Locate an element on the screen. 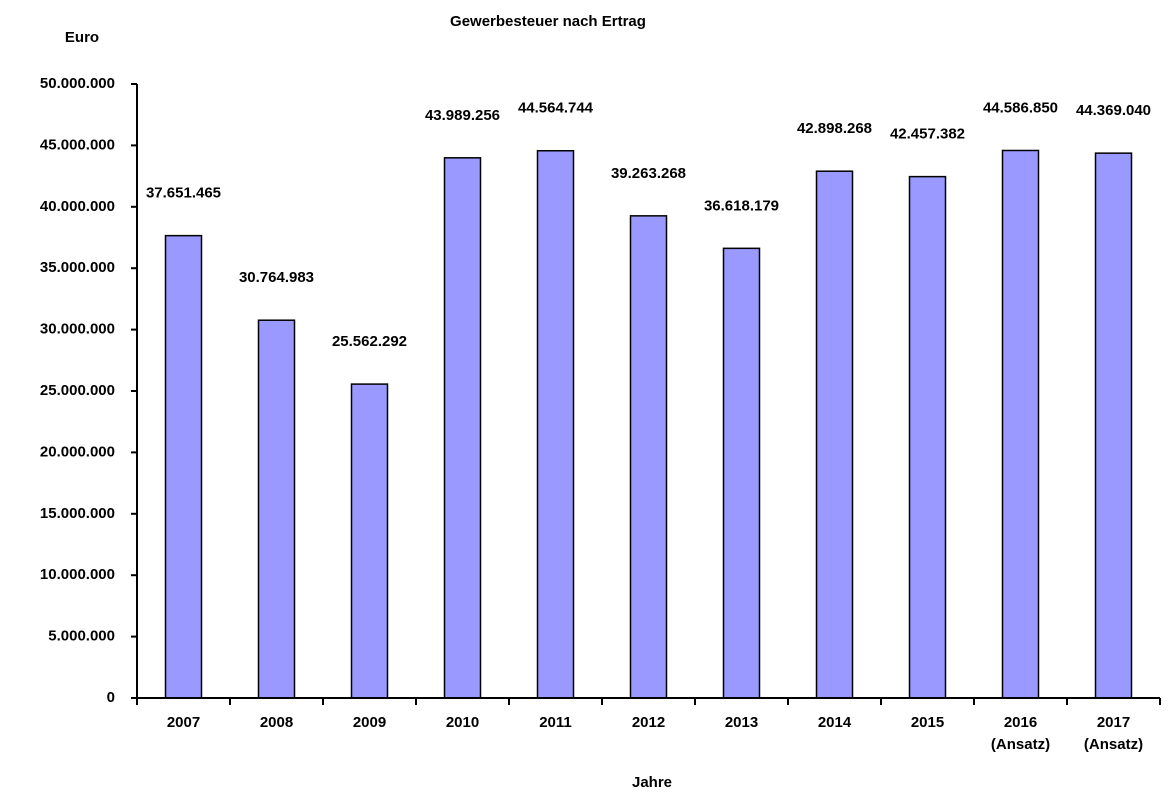 The height and width of the screenshot is (794, 1173). y-tick-label: 5.000.000 is located at coordinates (81, 636).